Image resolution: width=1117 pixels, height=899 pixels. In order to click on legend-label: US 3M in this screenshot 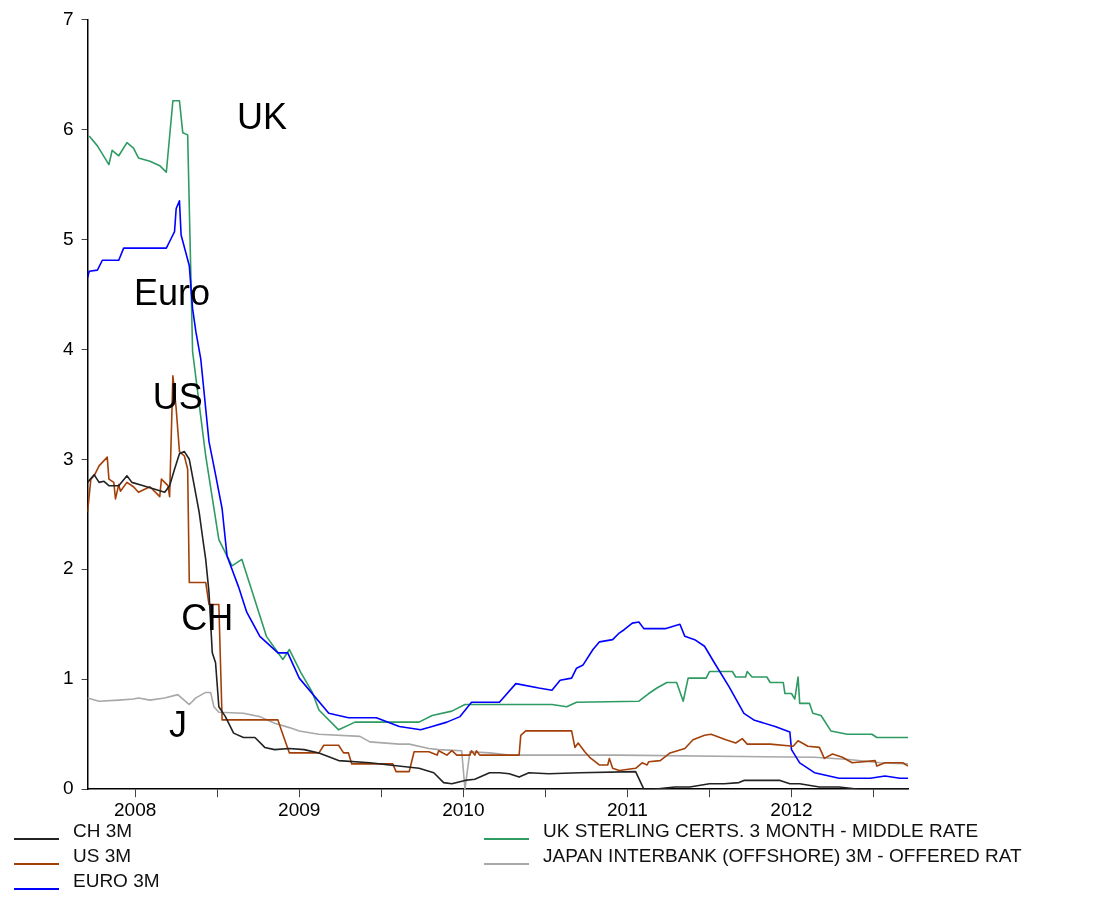, I will do `click(102, 855)`.